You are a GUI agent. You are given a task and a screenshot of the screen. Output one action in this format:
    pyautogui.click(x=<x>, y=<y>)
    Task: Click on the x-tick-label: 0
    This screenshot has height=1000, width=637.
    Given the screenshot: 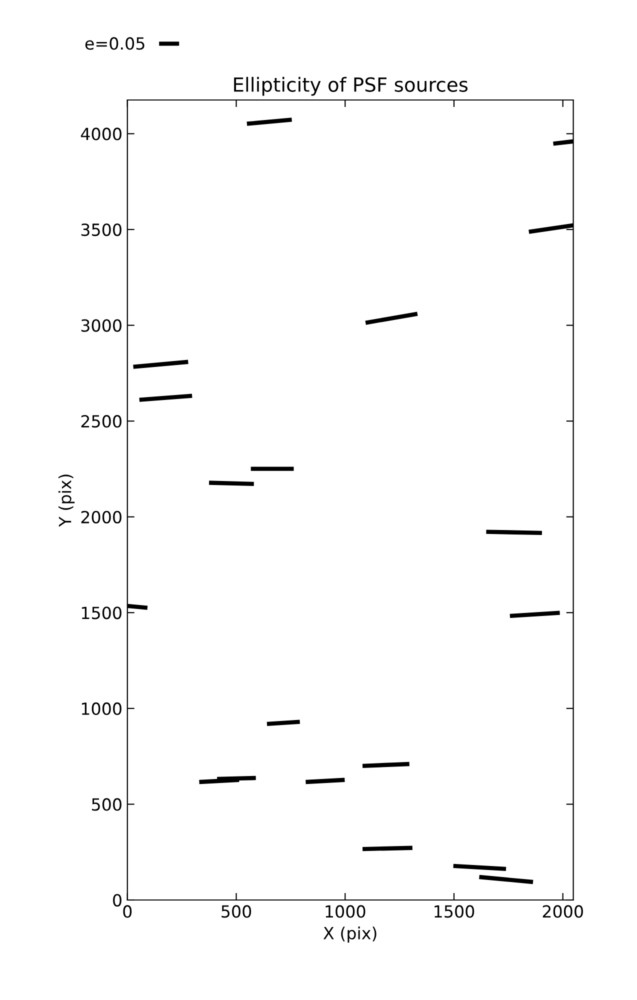 What is the action you would take?
    pyautogui.click(x=127, y=911)
    